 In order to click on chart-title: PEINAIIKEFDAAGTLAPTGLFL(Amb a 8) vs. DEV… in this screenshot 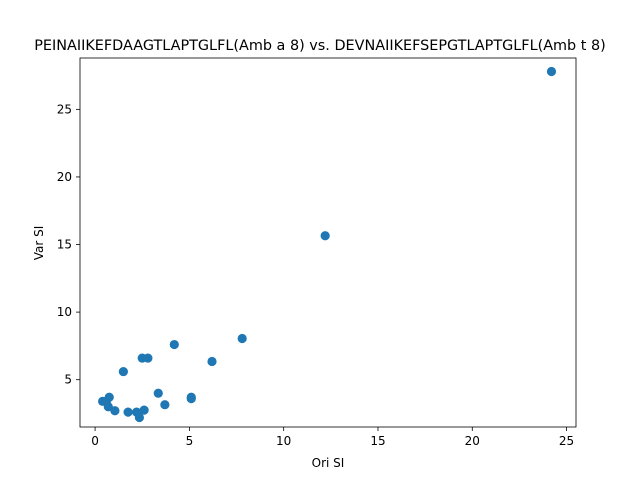, I will do `click(320, 46)`.